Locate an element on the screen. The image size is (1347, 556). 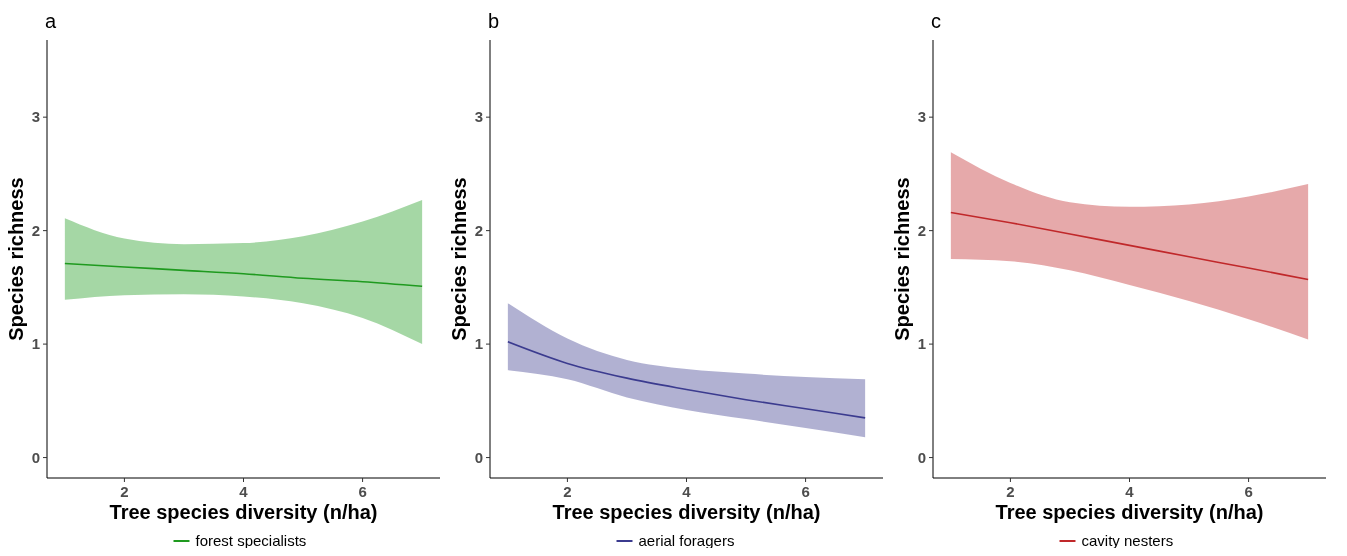
chart-title: c is located at coordinates (936, 21).